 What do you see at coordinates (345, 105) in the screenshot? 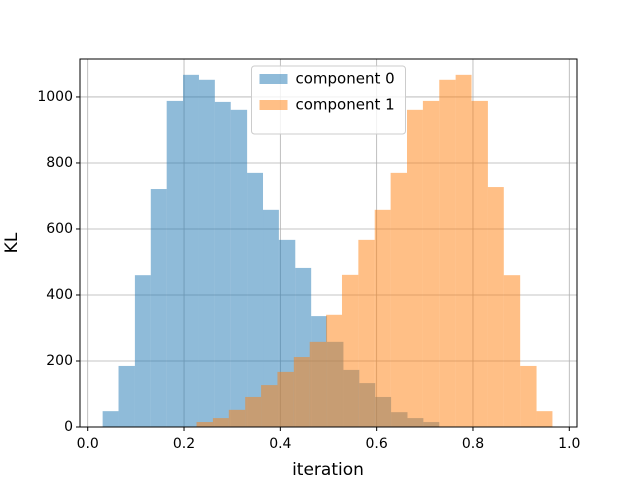
I see `legend-label: component 1` at bounding box center [345, 105].